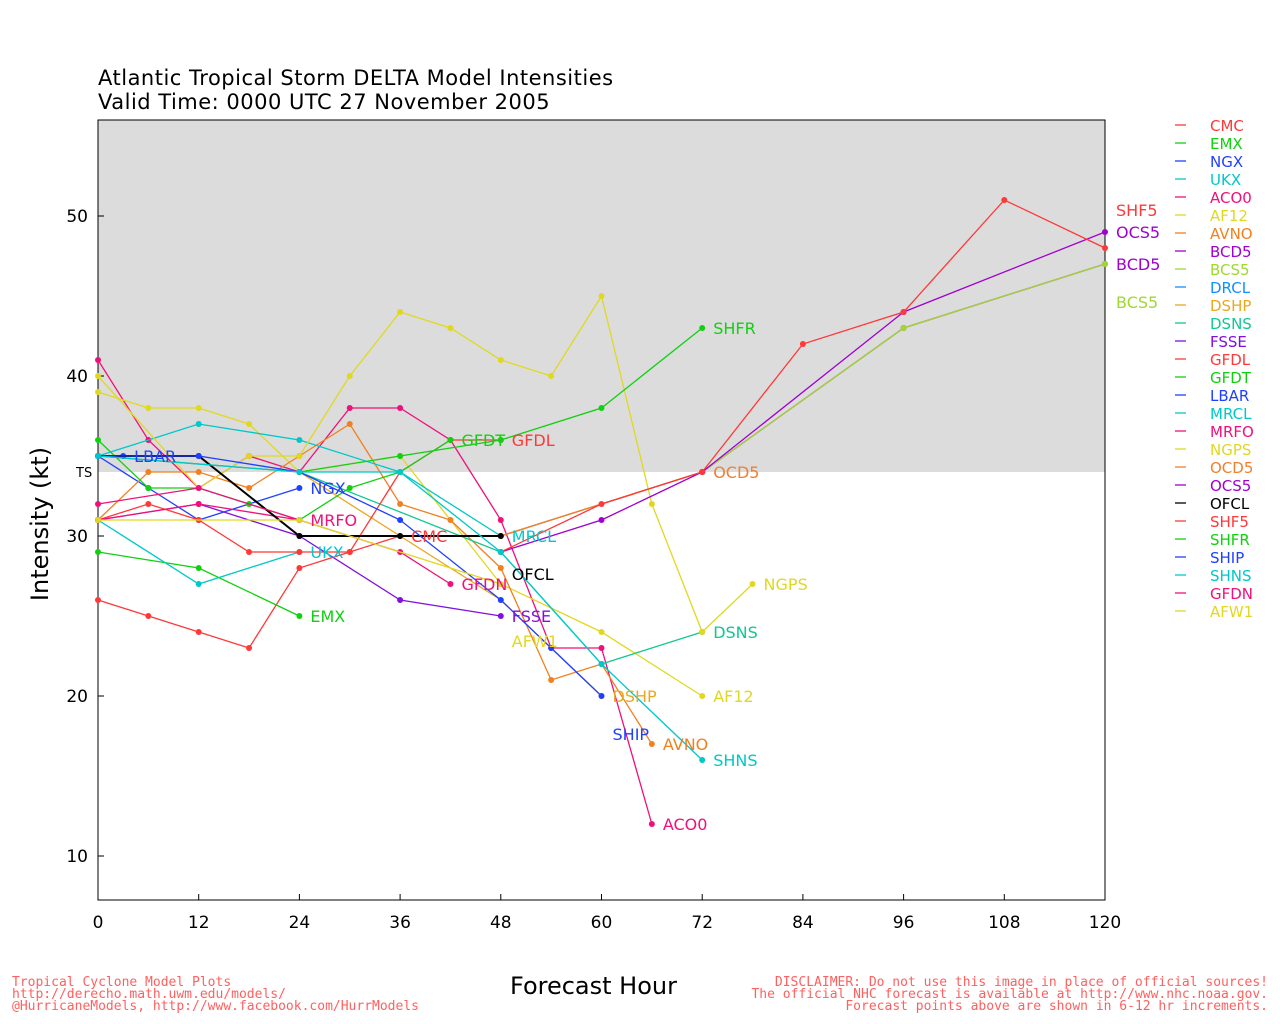 The height and width of the screenshot is (1024, 1280). Describe the element at coordinates (735, 632) in the screenshot. I see `end-label-dsns: DSNS` at that location.